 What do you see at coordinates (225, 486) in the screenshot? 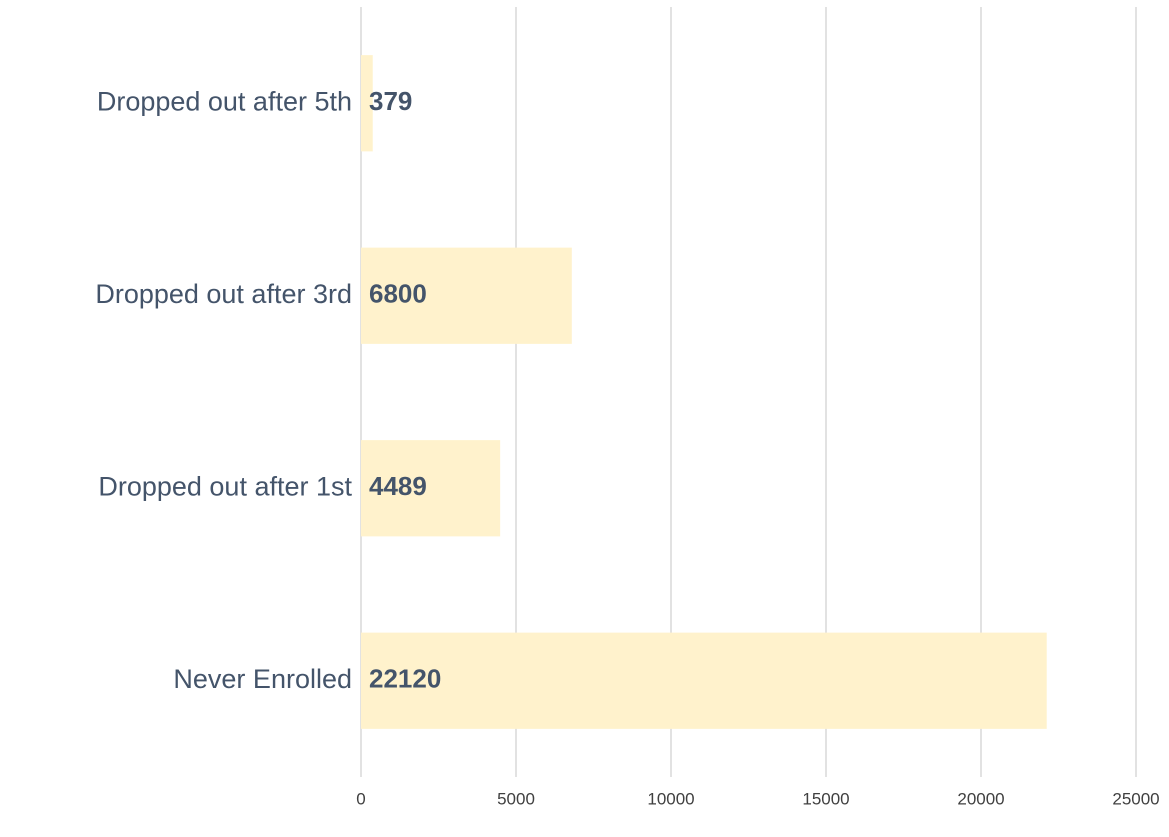
I see `y-tick-label: Dropped out after 1st` at bounding box center [225, 486].